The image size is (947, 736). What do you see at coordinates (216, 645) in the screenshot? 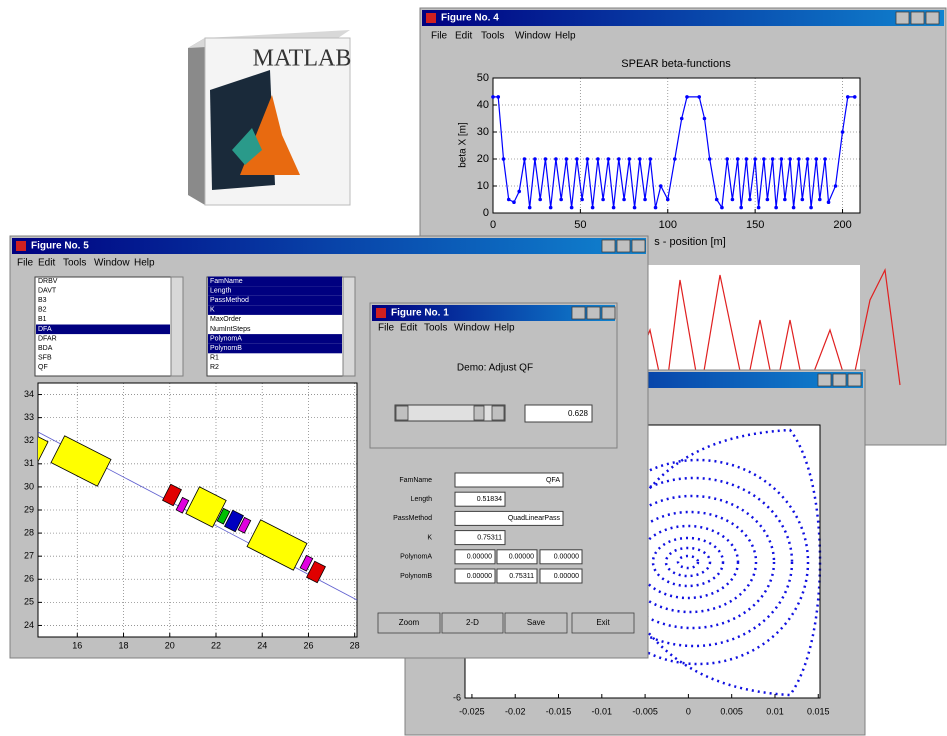
I see `x-tick-label: 22` at bounding box center [216, 645].